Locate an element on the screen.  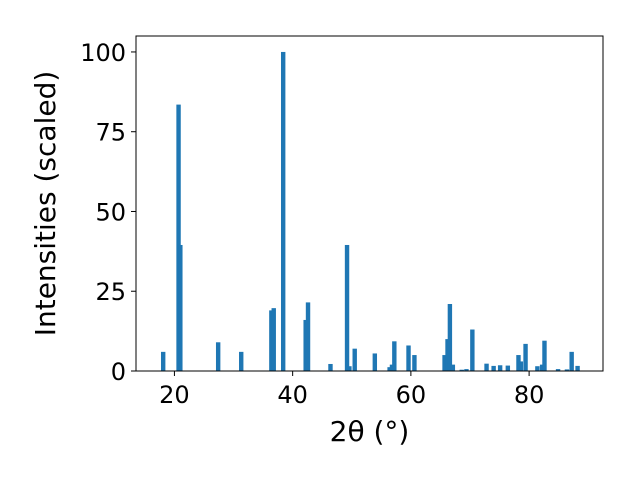
y-tick-label: 75 is located at coordinates (110, 133).